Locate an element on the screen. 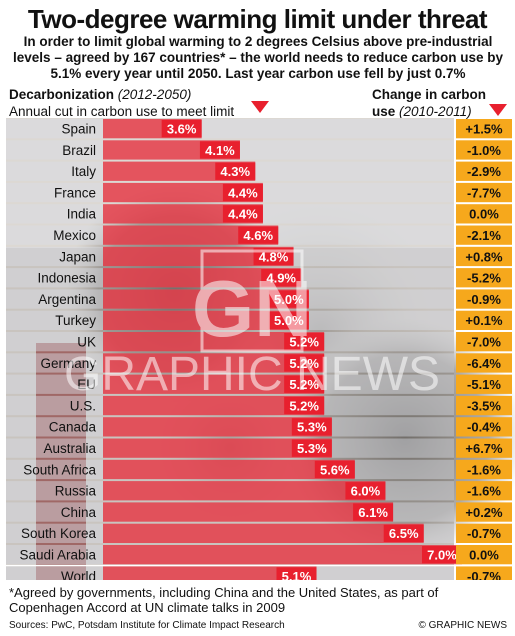 The height and width of the screenshot is (636, 515). category-label: Russia is located at coordinates (76, 491).